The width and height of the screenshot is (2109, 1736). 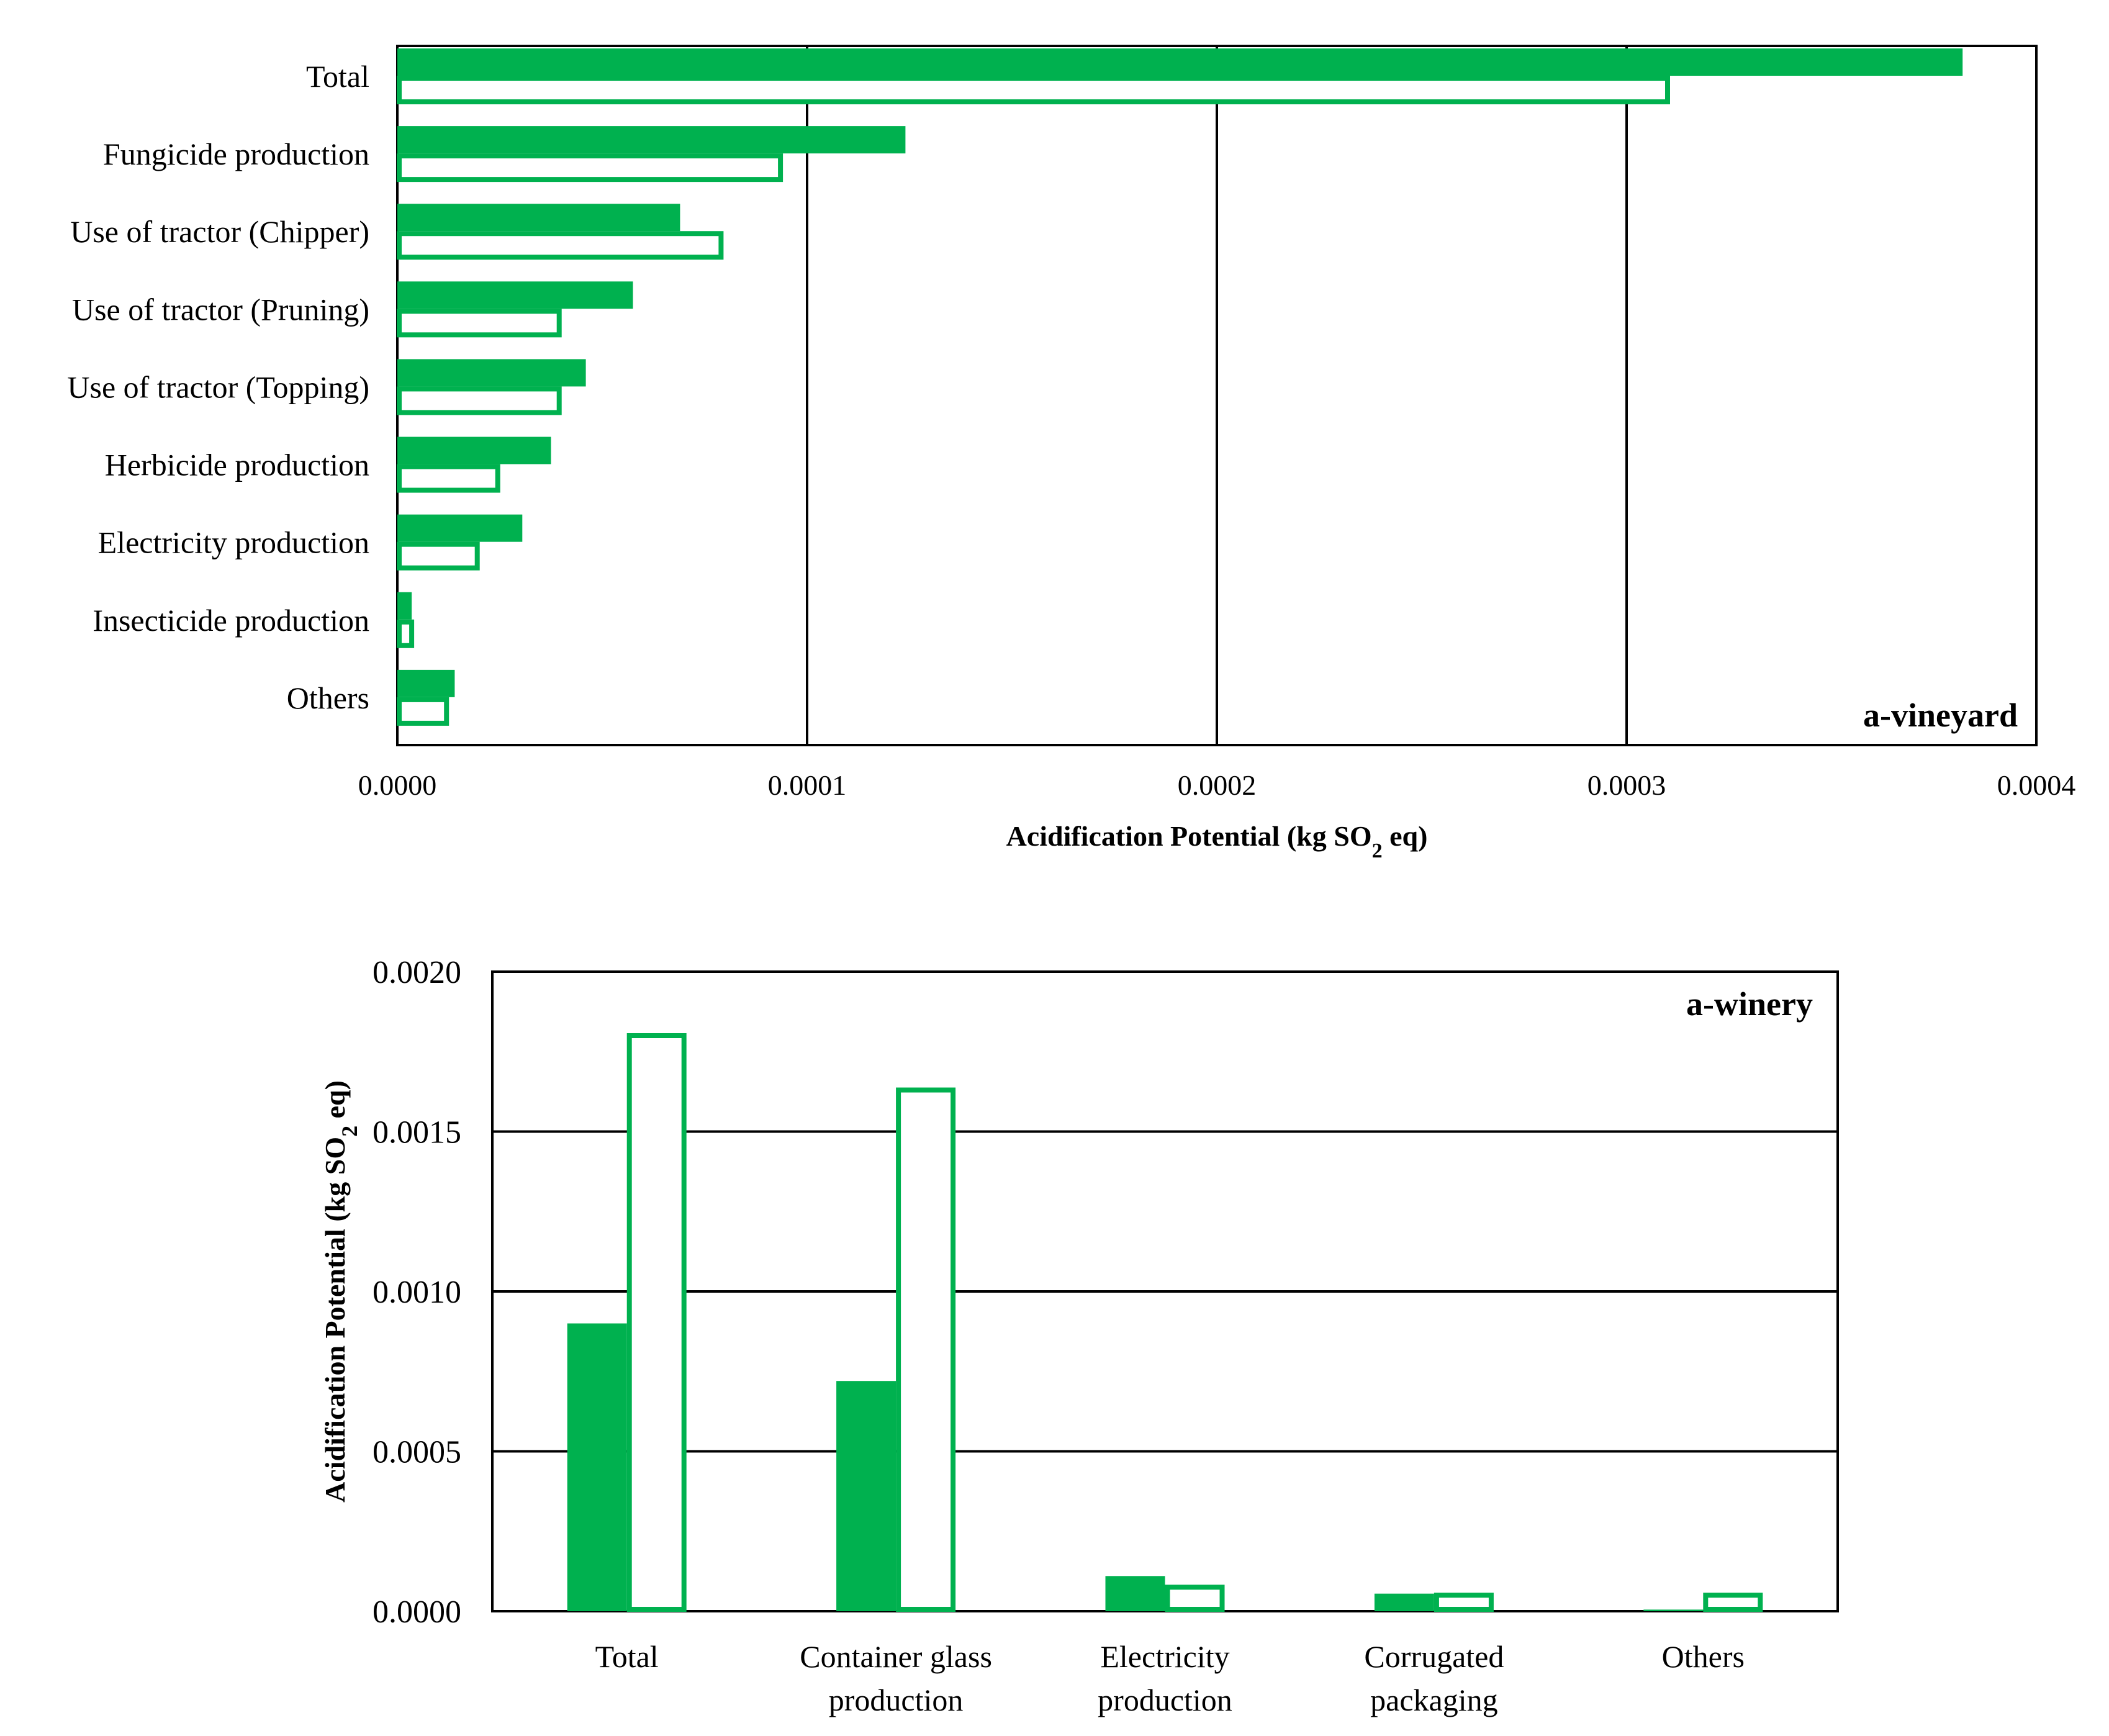 I want to click on vineyard-category-label: Use of tractor (Pruning), so click(x=220, y=309).